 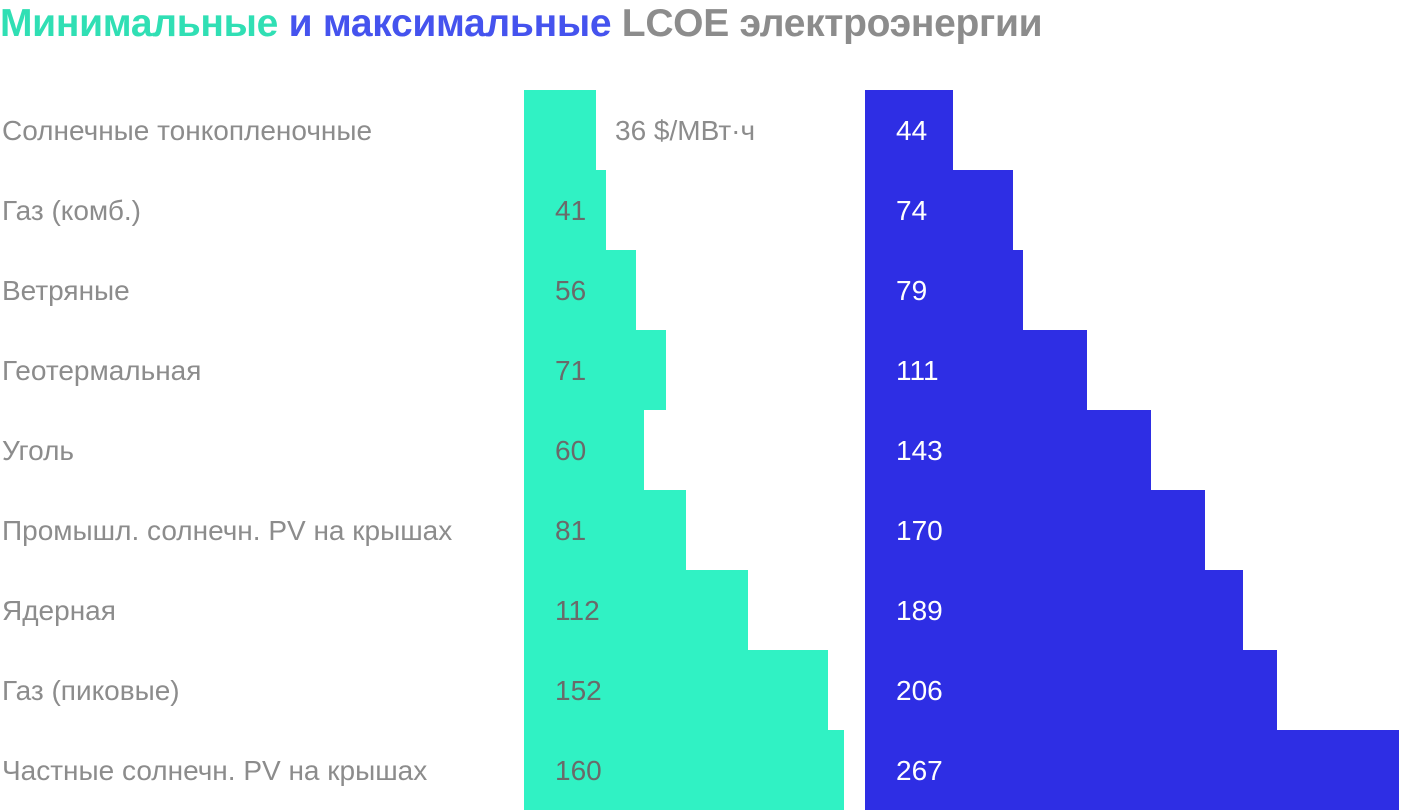 I want to click on min-value-label: 60, so click(x=570, y=450).